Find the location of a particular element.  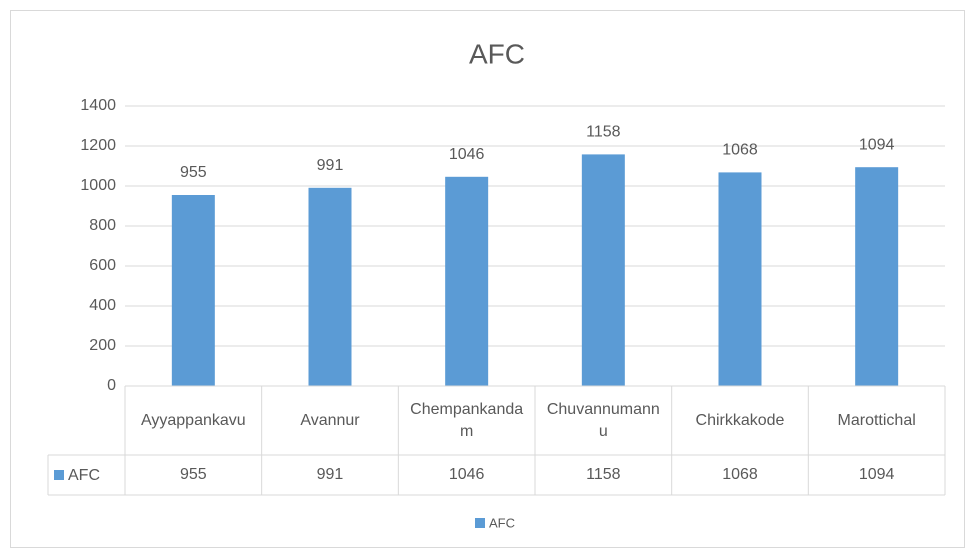

y-tick-label: 1200 is located at coordinates (98, 145).